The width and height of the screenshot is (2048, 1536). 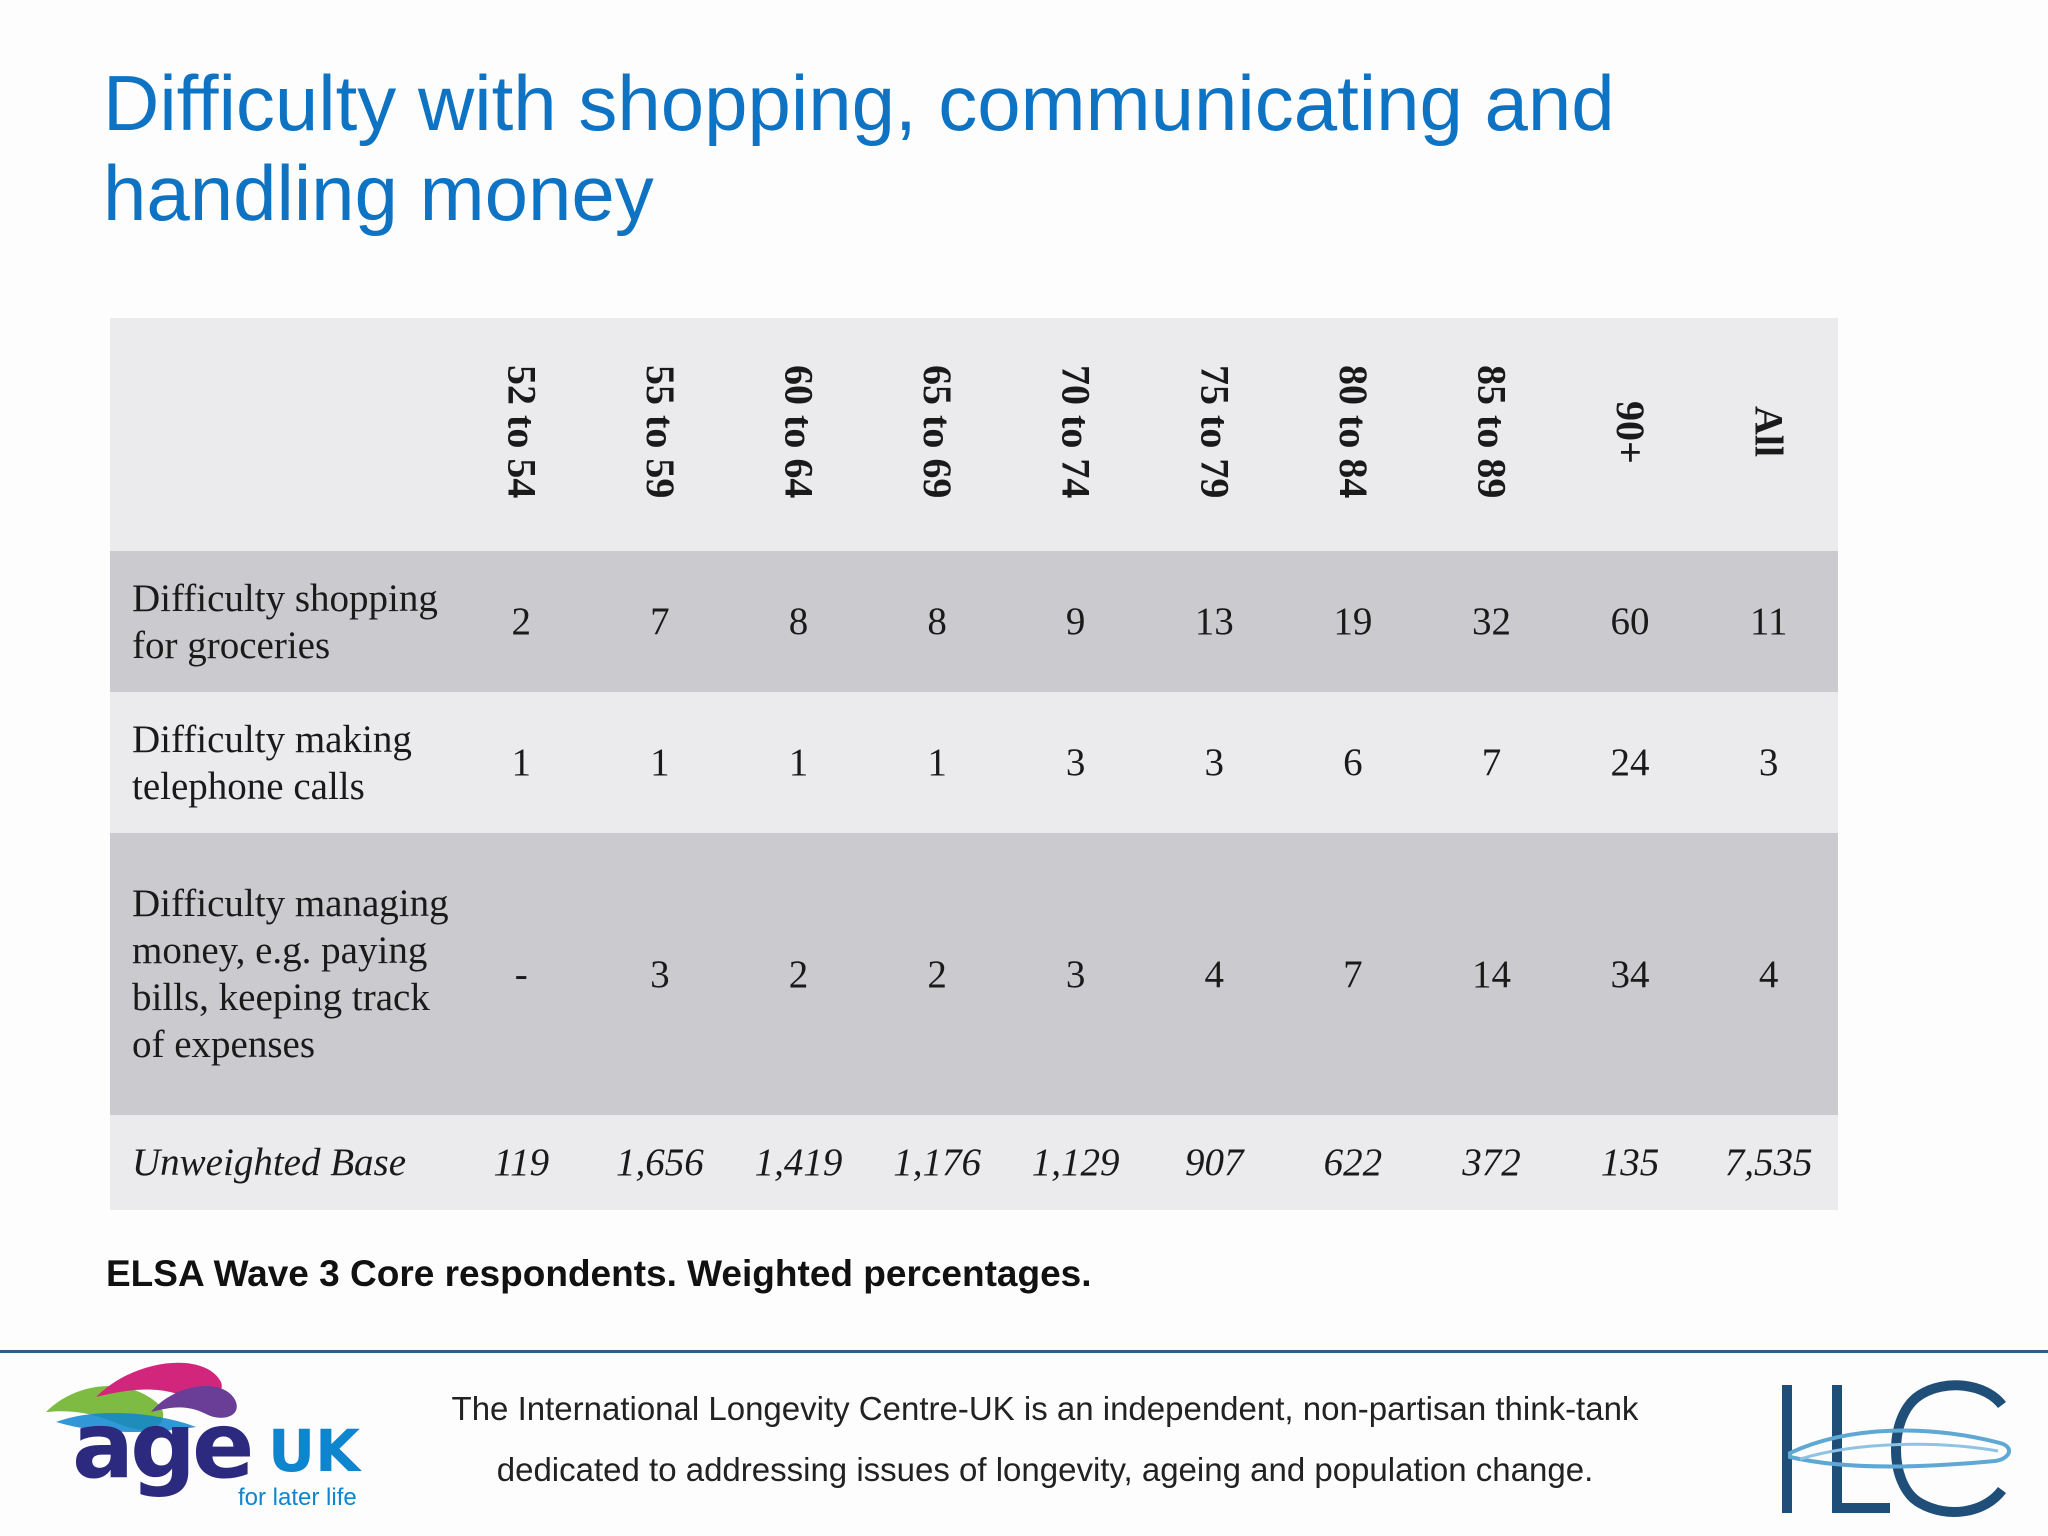 I want to click on column-header: 70 to 74, so click(x=1075, y=434).